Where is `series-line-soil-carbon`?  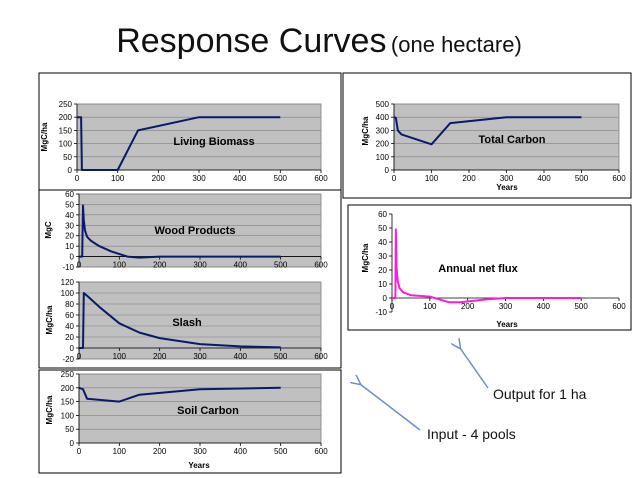 series-line-soil-carbon is located at coordinates (179, 394).